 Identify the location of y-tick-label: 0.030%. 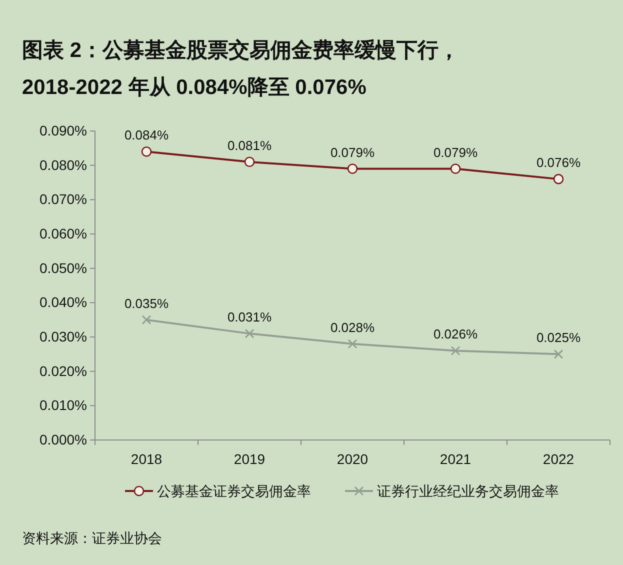
(63, 336).